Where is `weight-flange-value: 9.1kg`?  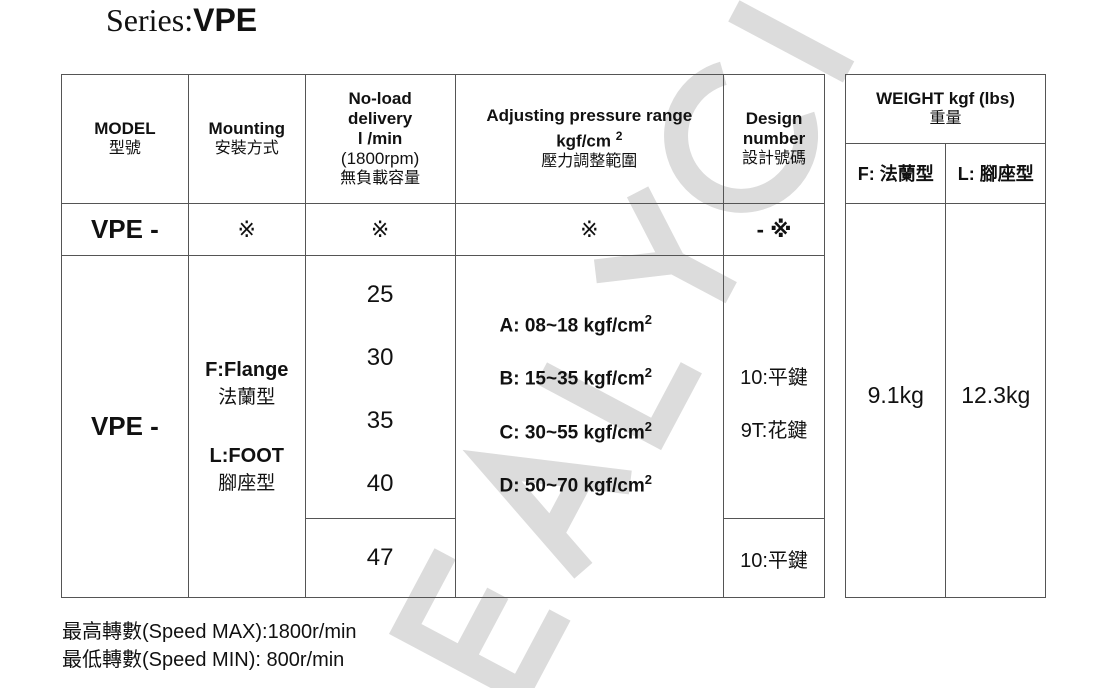
weight-flange-value: 9.1kg is located at coordinates (895, 400).